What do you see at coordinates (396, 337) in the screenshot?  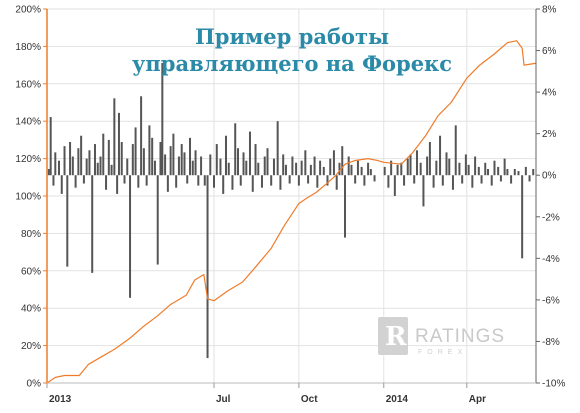 I see `logo-letter: R` at bounding box center [396, 337].